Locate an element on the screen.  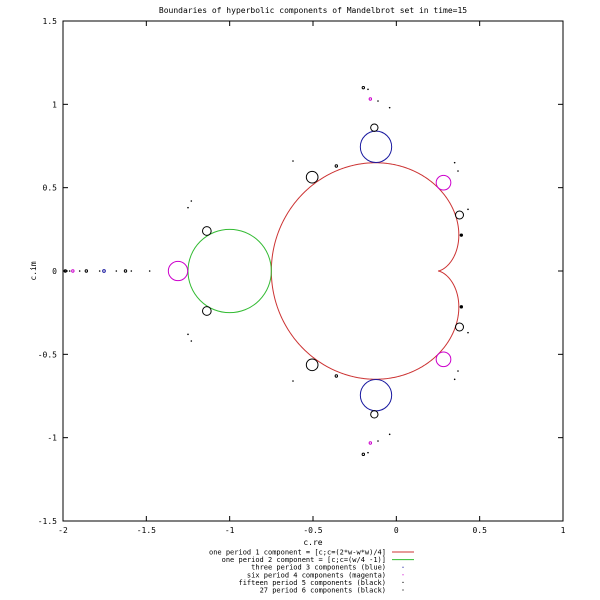
y-tick-label: 1 is located at coordinates (54, 104).